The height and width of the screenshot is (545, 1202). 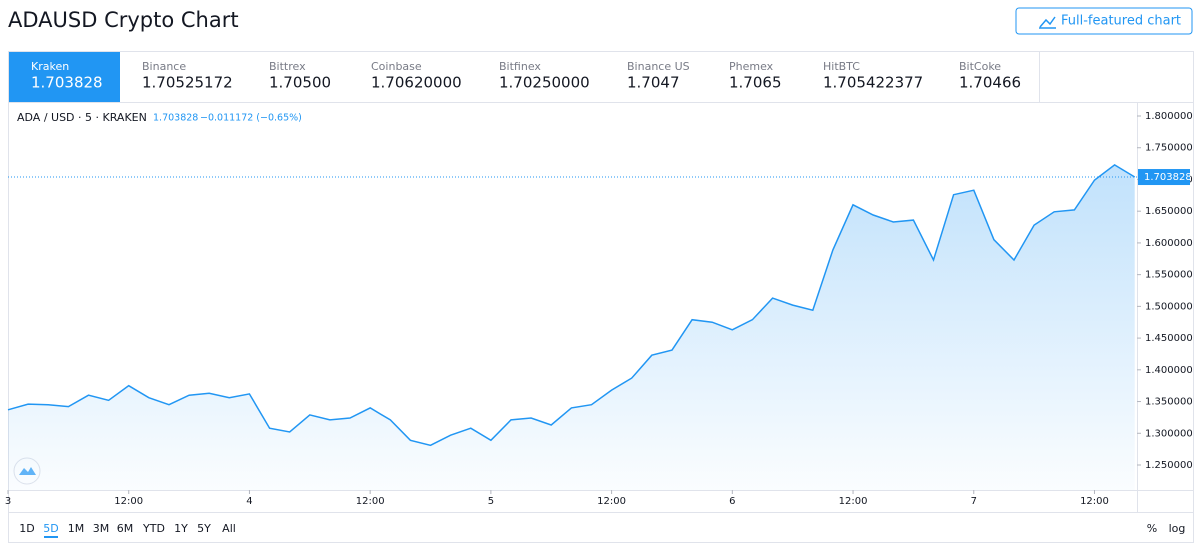 I want to click on timeframe: 1M, so click(x=76, y=528).